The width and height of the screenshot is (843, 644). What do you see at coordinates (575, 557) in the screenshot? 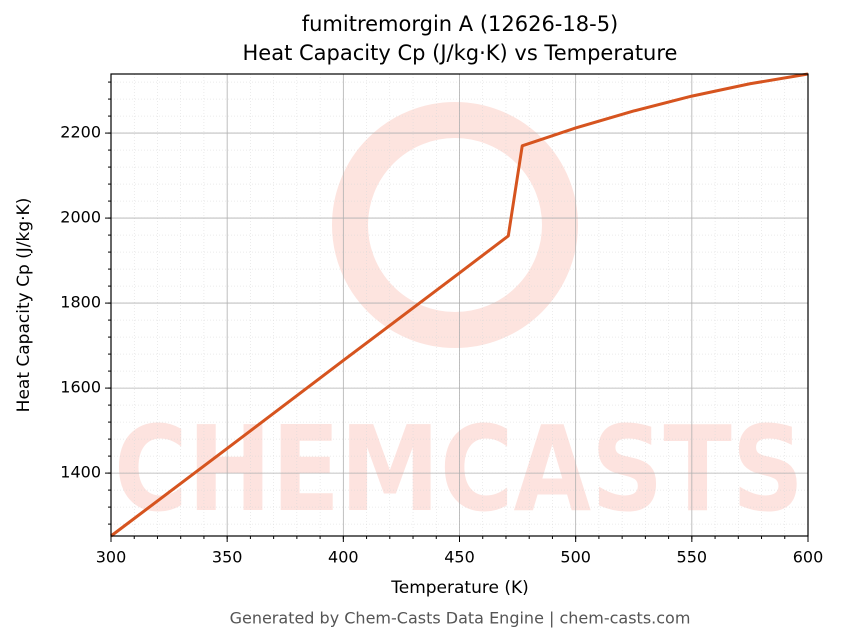
I see `x-tick-label: 500` at bounding box center [575, 557].